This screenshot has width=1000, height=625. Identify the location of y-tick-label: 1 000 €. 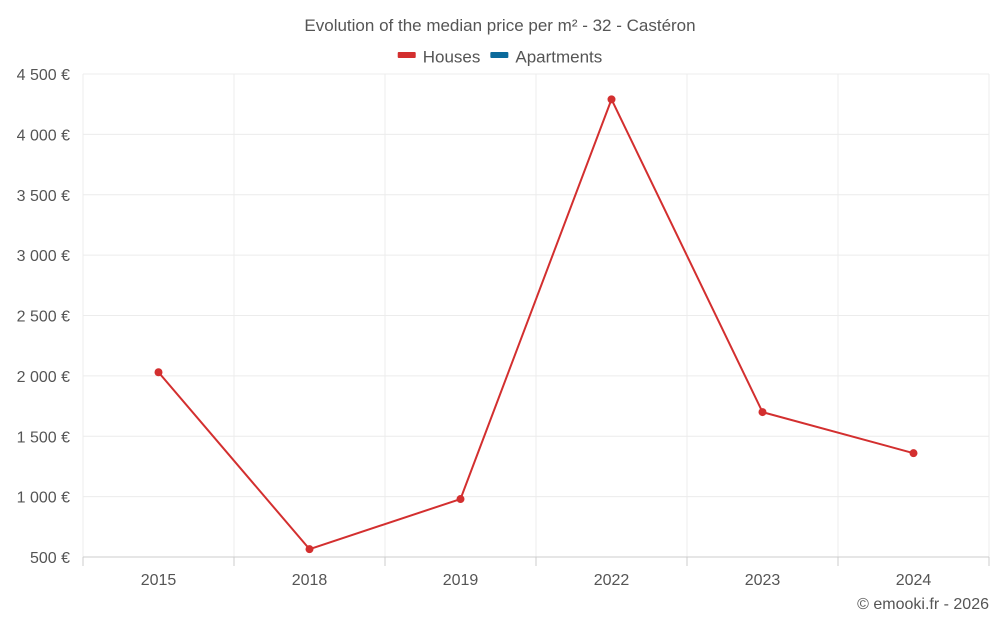
(43, 498).